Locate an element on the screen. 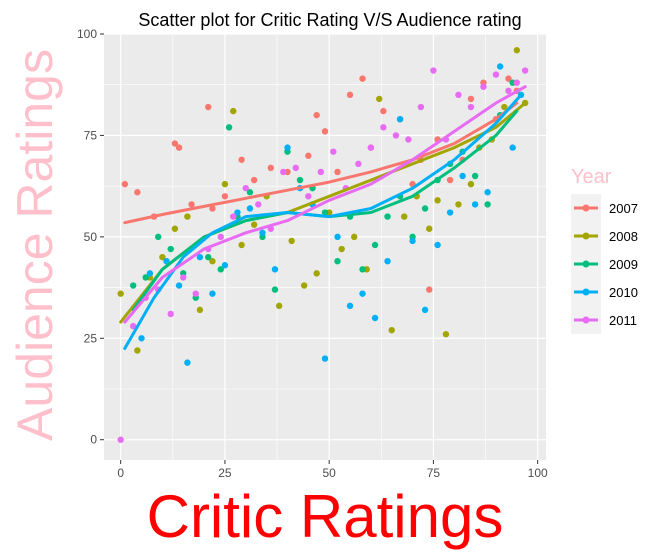 This screenshot has width=660, height=555. x-tick-label: 25 is located at coordinates (225, 473).